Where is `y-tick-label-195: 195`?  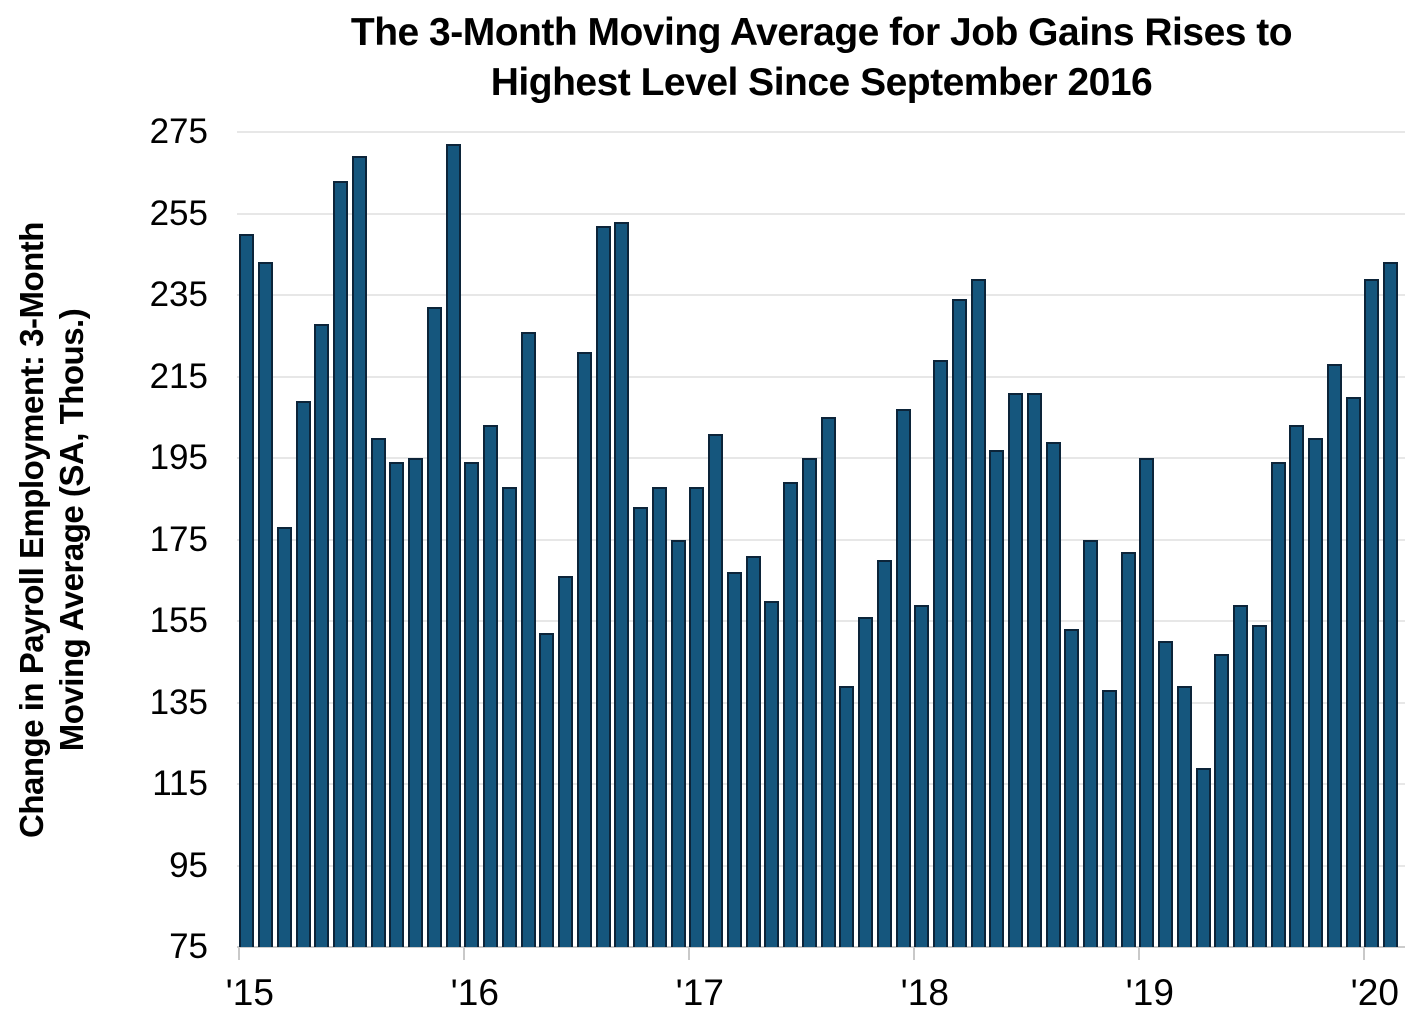 y-tick-label-195: 195 is located at coordinates (178, 457).